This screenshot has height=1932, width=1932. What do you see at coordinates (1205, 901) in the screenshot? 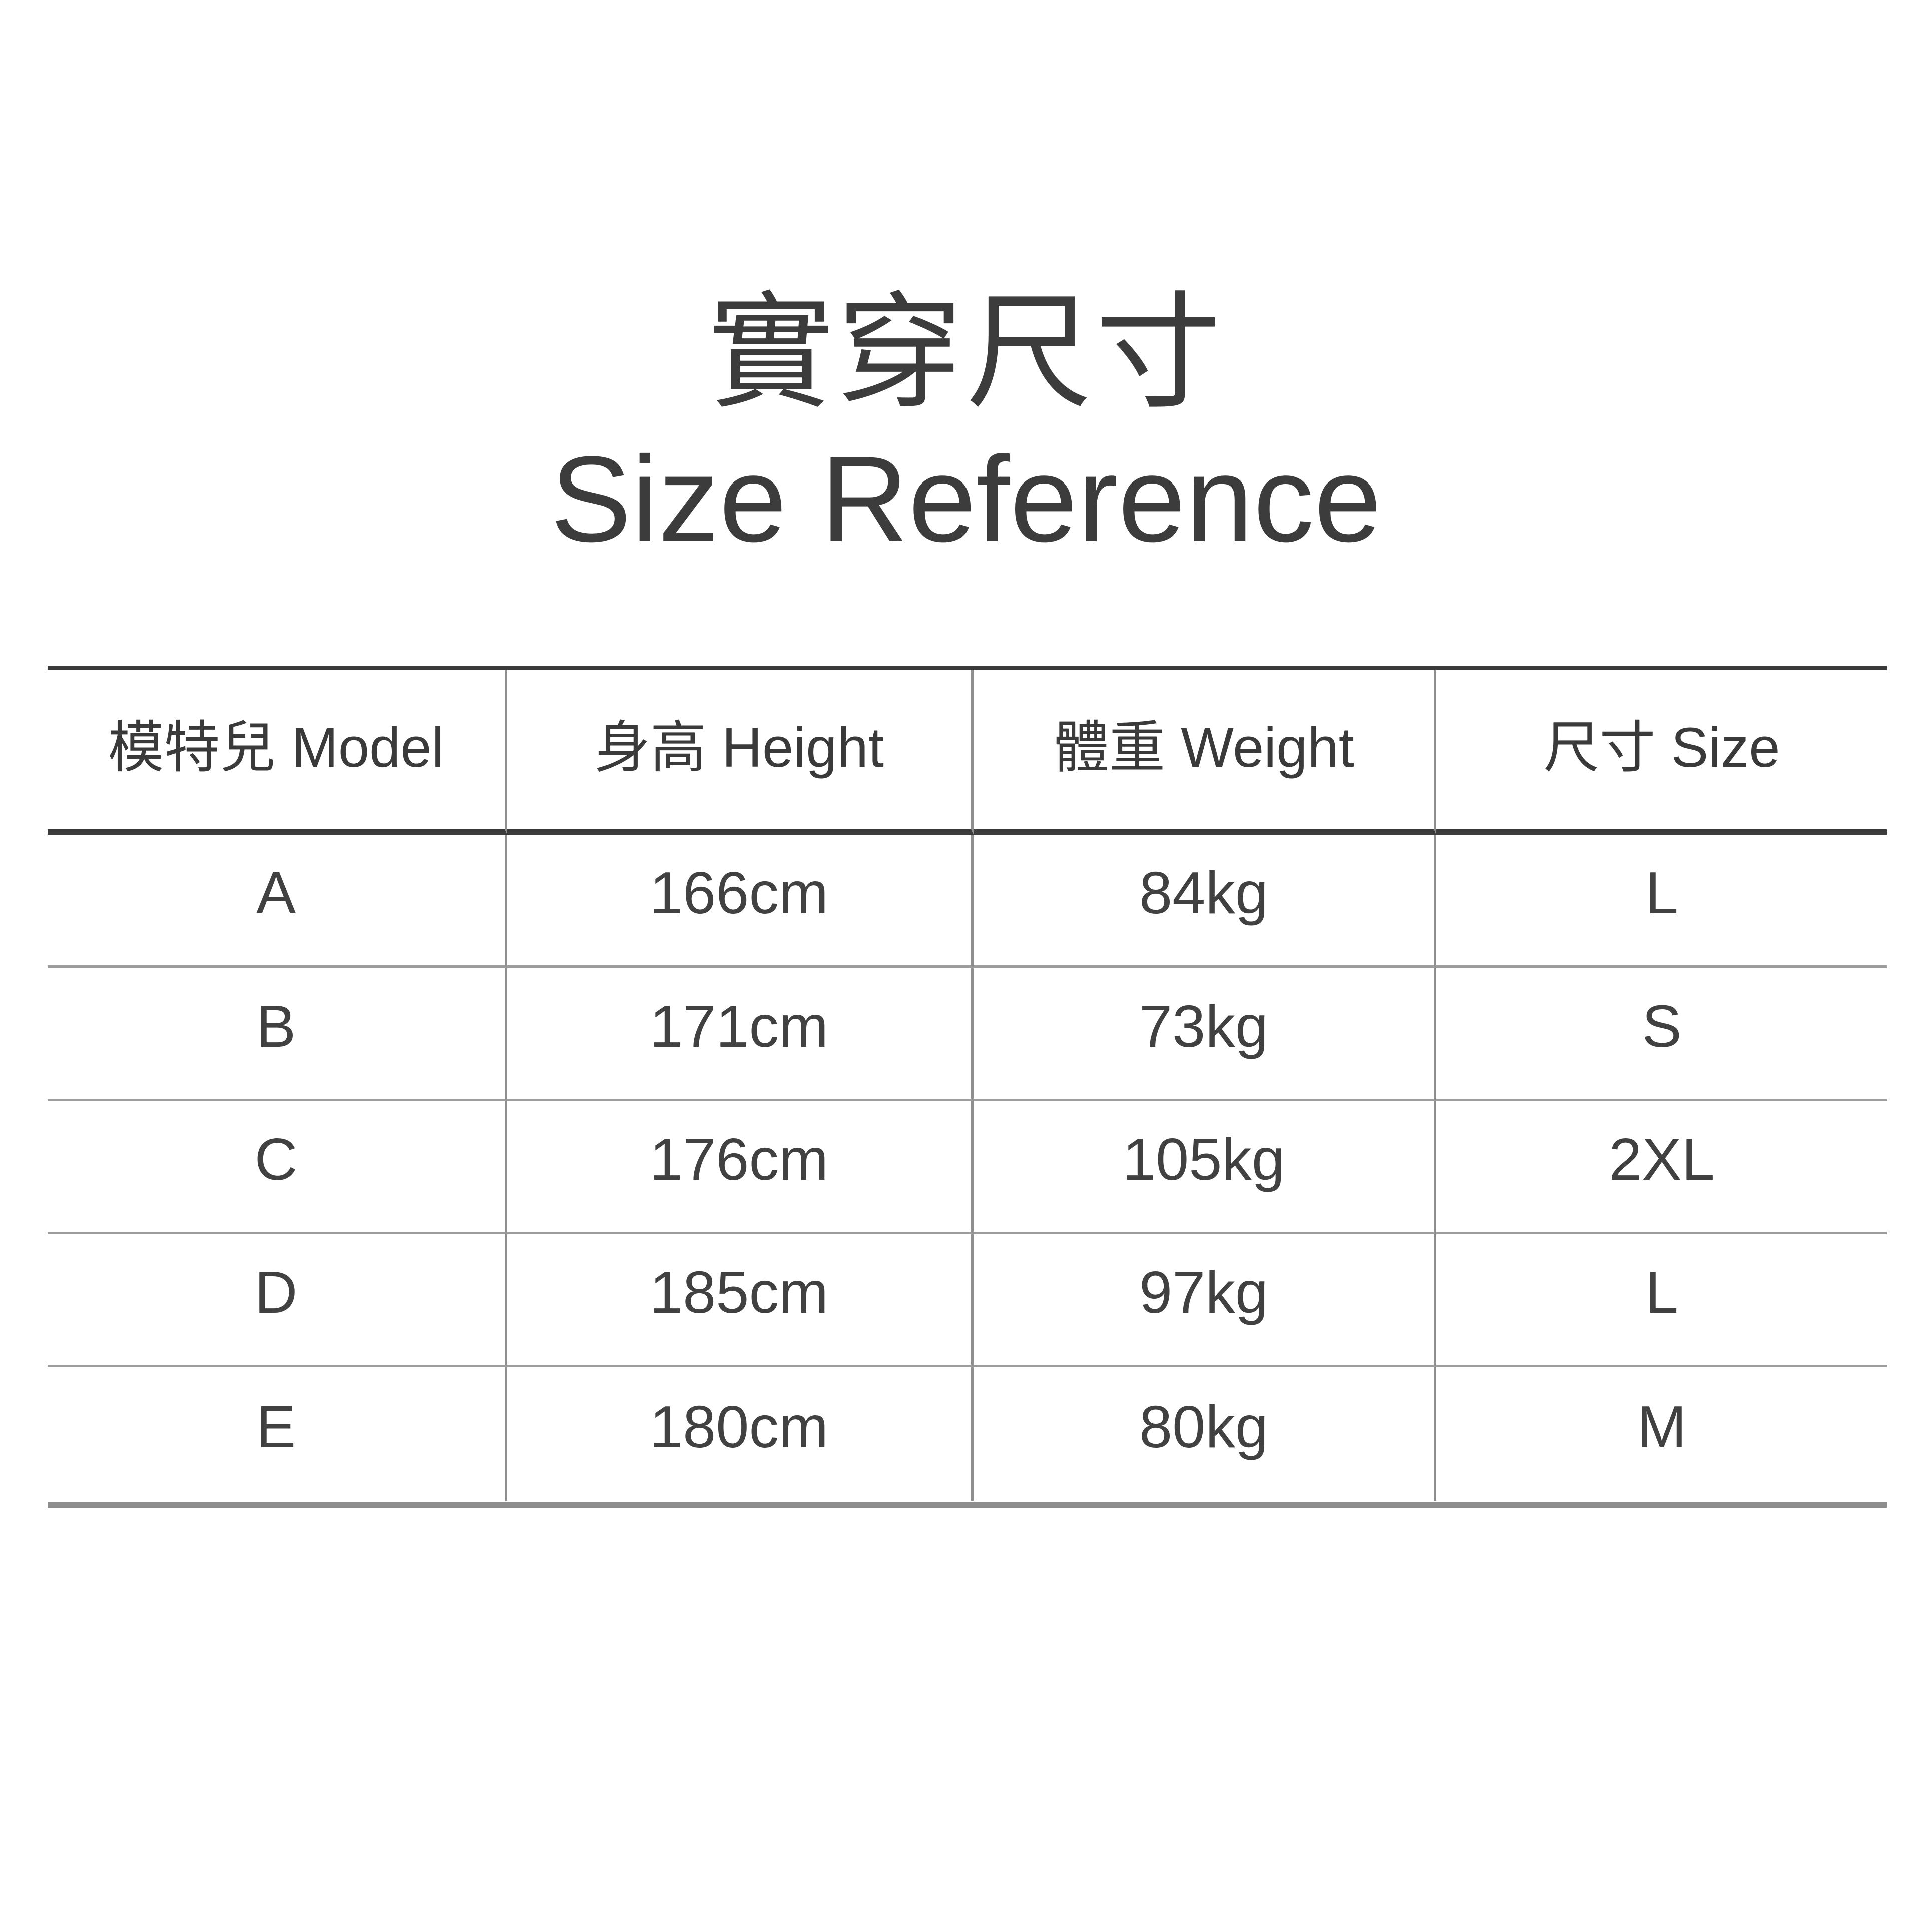
I see `table-cell-weight: 84kg` at bounding box center [1205, 901].